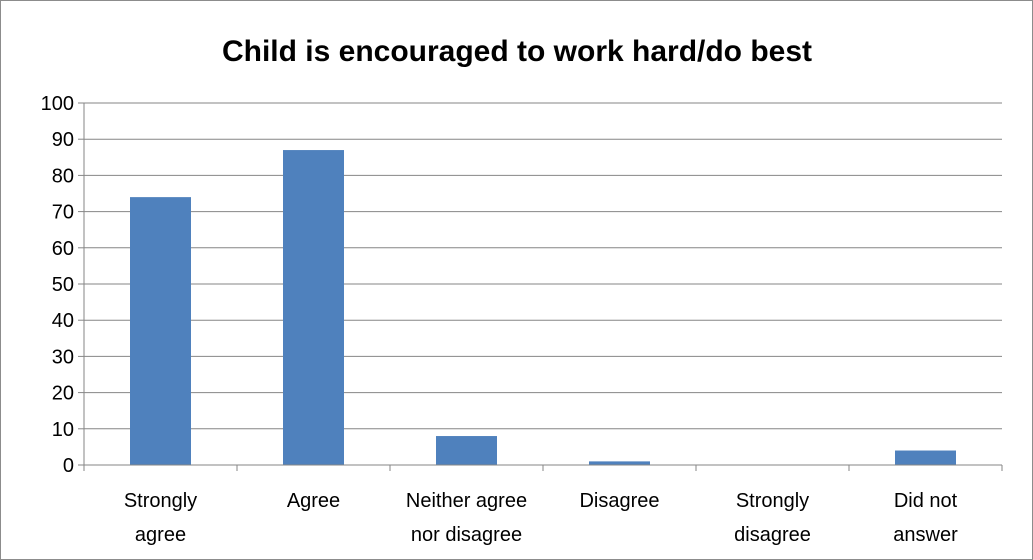 The height and width of the screenshot is (560, 1033). Describe the element at coordinates (160, 535) in the screenshot. I see `x-category-label-line: agree` at that location.